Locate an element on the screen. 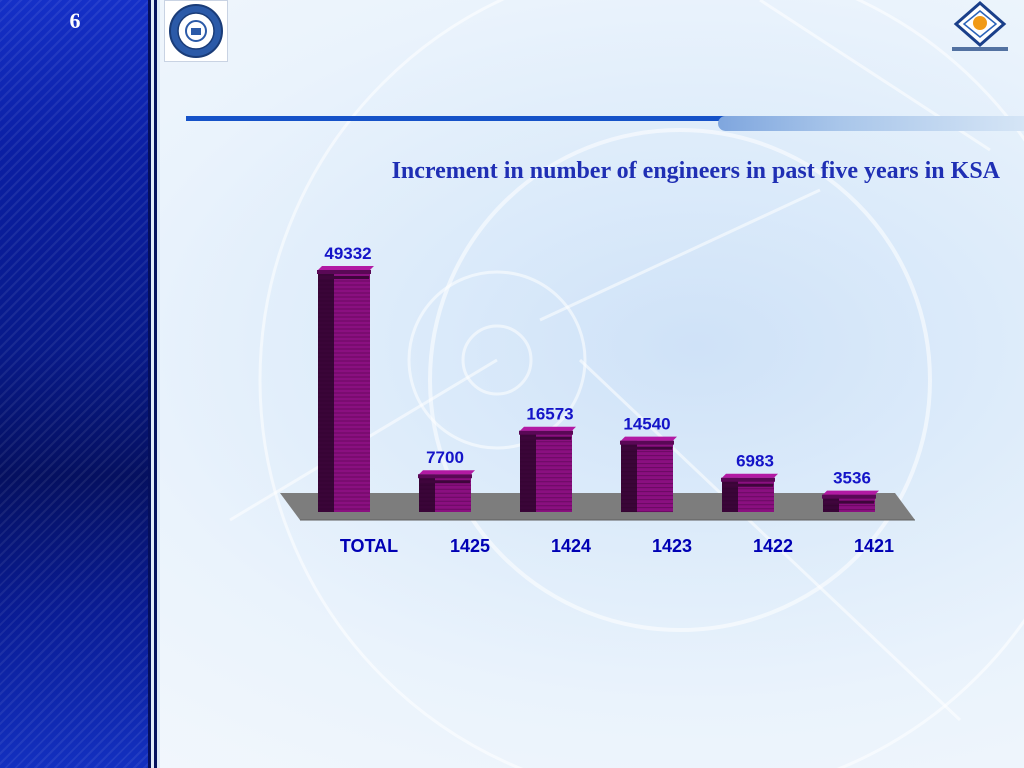 The image size is (1024, 768). data-label: 49332 is located at coordinates (347, 253).